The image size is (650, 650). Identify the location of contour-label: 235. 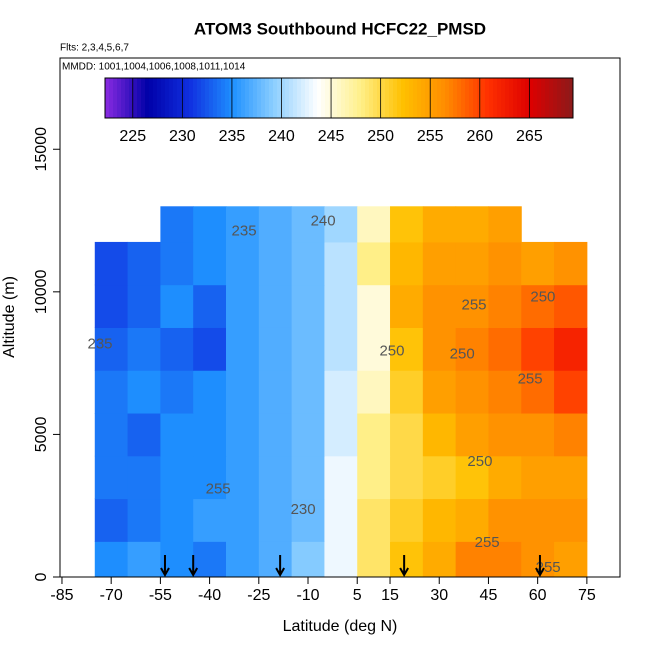
(244, 230).